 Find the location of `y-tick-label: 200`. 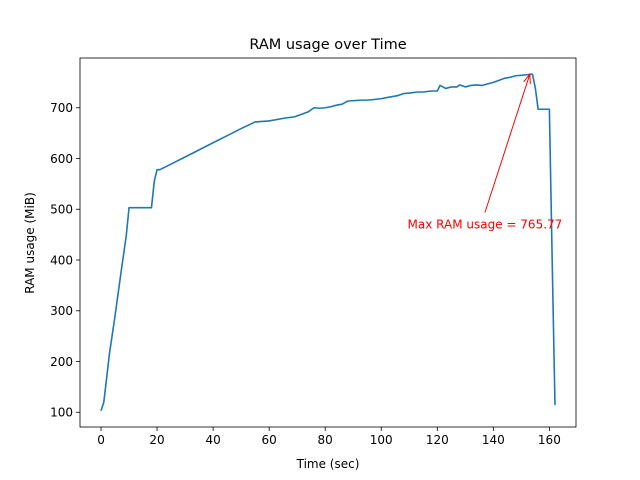

y-tick-label: 200 is located at coordinates (61, 362).